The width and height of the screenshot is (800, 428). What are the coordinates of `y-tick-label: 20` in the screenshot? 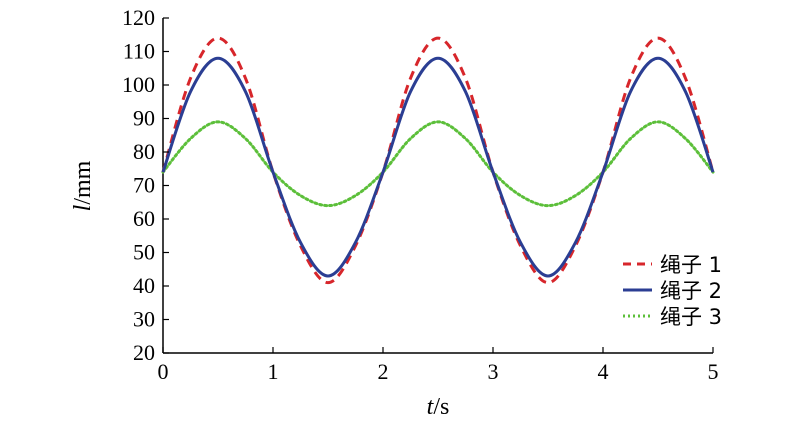 It's located at (144, 352).